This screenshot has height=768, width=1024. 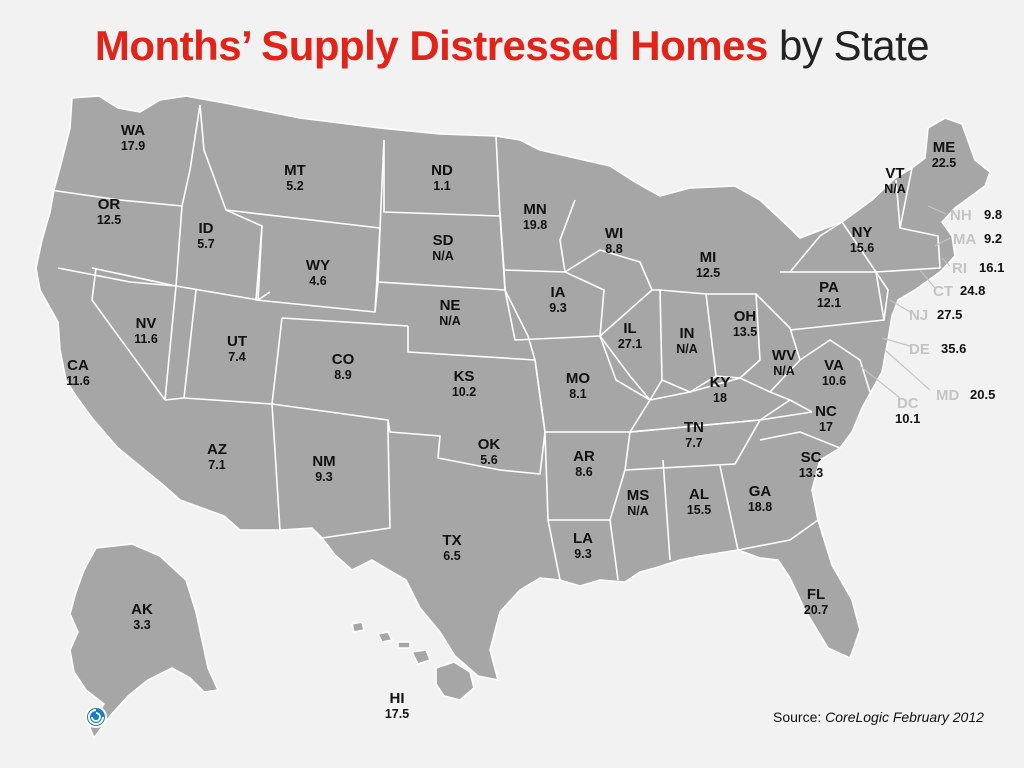 What do you see at coordinates (489, 444) in the screenshot?
I see `state-abbr-ok: OK` at bounding box center [489, 444].